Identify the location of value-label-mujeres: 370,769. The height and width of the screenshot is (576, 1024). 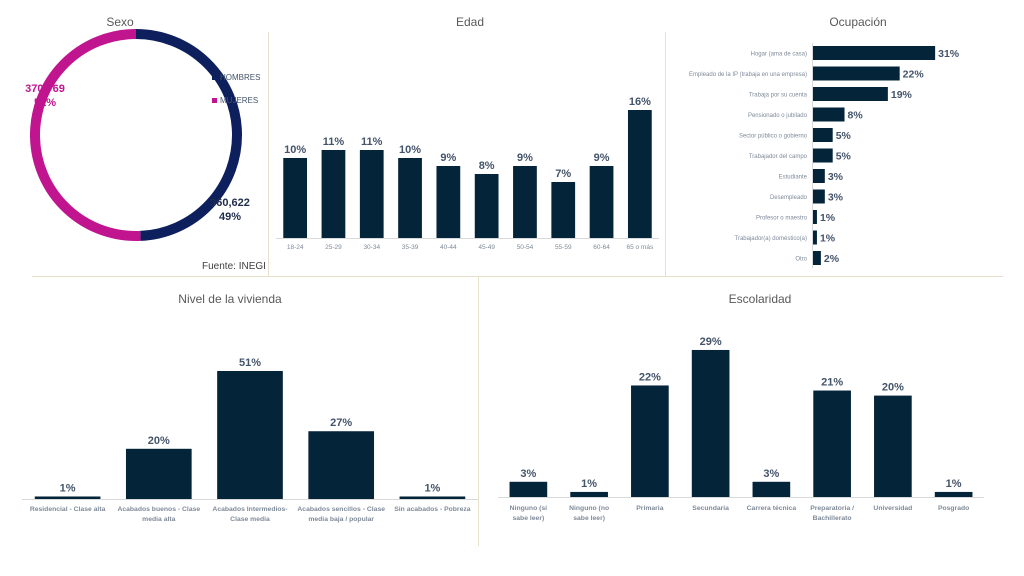
(45, 89).